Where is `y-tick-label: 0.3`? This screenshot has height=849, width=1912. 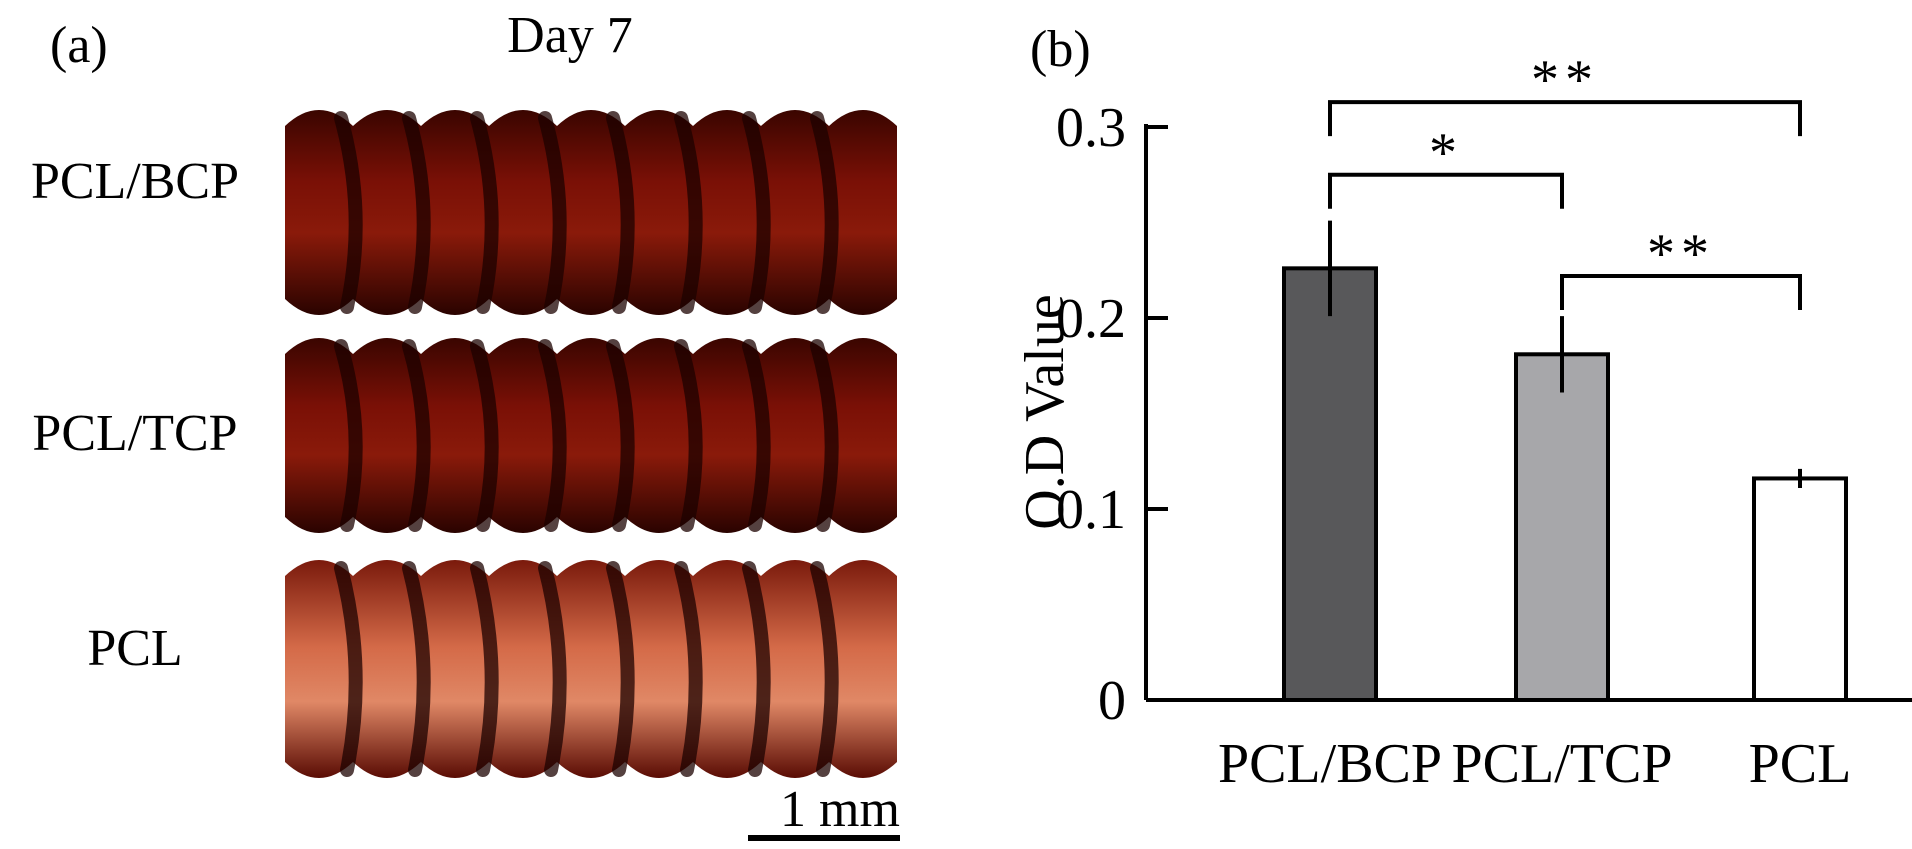 y-tick-label: 0.3 is located at coordinates (1091, 128).